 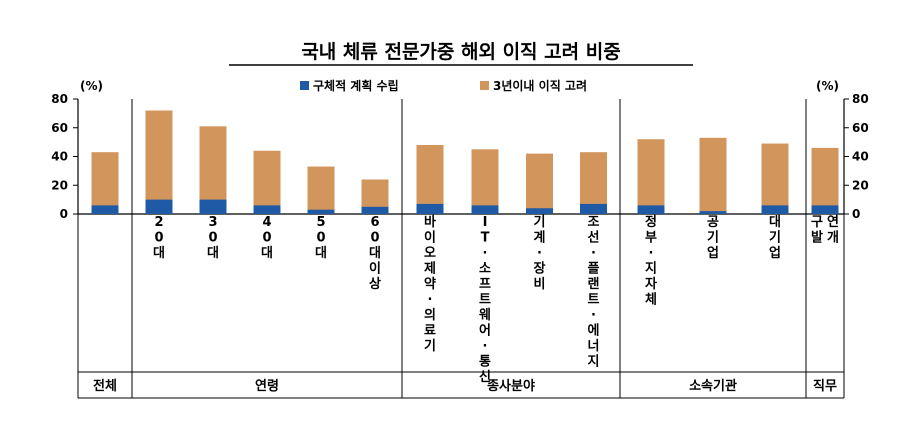 What do you see at coordinates (511, 386) in the screenshot?
I see `group-label: 종사분야` at bounding box center [511, 386].